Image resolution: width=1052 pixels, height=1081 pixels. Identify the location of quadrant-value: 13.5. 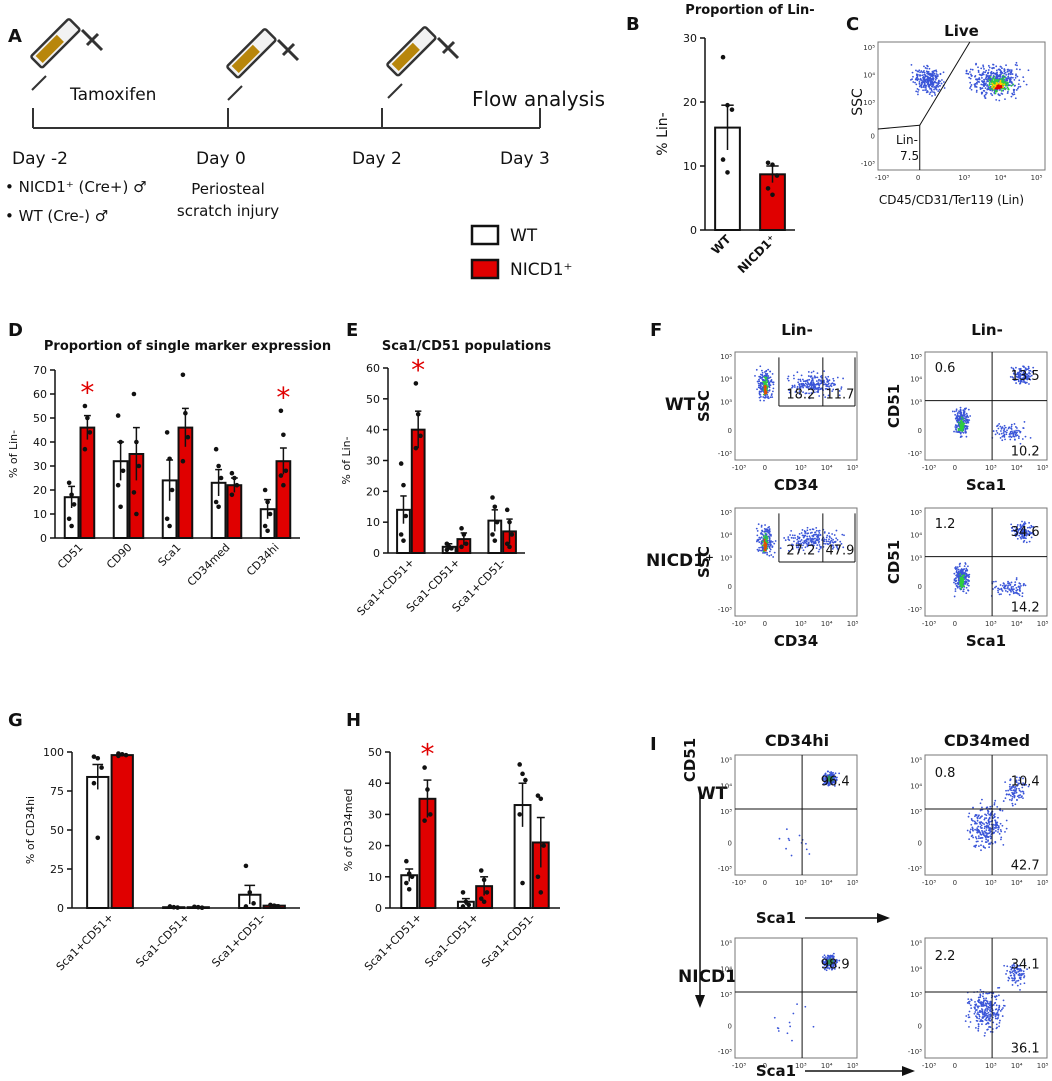
(1025, 376).